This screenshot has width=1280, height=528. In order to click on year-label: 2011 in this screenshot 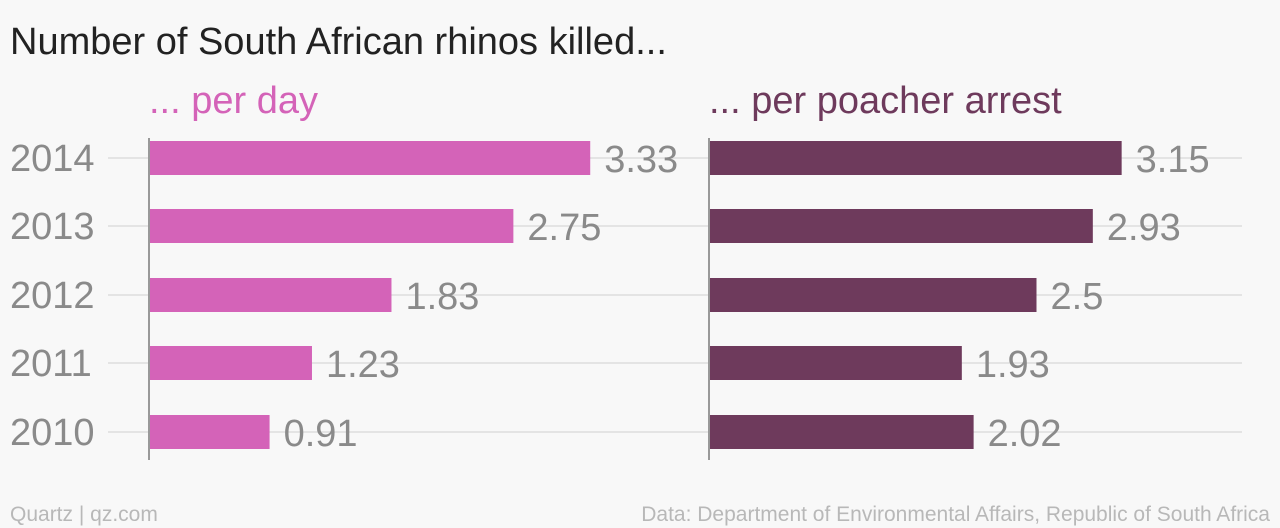, I will do `click(51, 364)`.